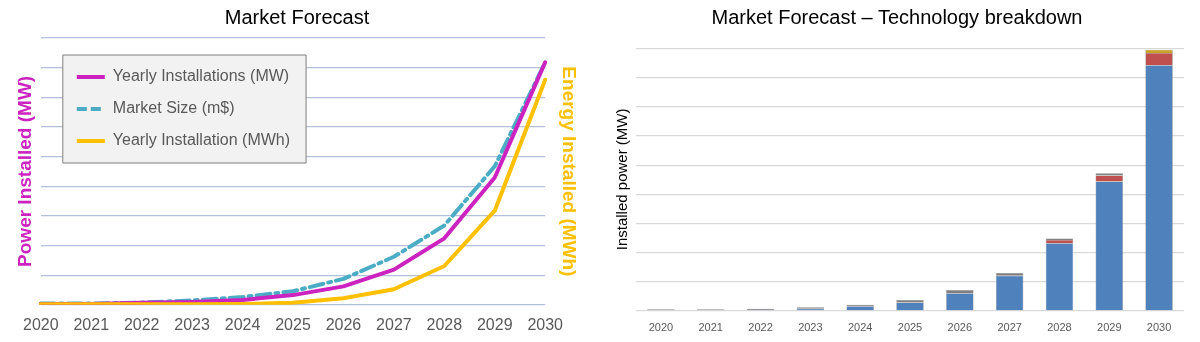 This screenshot has width=1200, height=342. Describe the element at coordinates (201, 76) in the screenshot. I see `legend-label: Yearly Installations (MW)` at that location.